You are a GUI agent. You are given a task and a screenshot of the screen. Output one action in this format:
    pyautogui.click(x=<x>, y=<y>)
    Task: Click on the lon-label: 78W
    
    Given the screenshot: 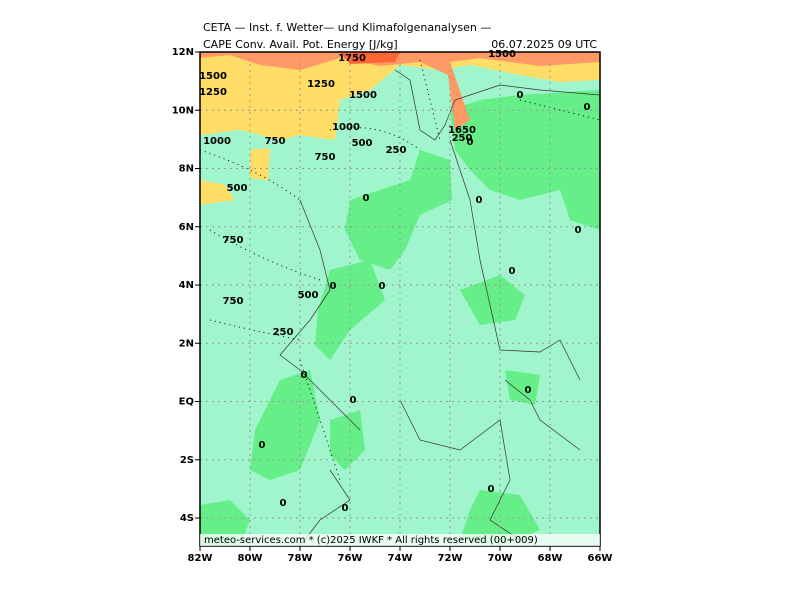 What is the action you would take?
    pyautogui.click(x=300, y=558)
    